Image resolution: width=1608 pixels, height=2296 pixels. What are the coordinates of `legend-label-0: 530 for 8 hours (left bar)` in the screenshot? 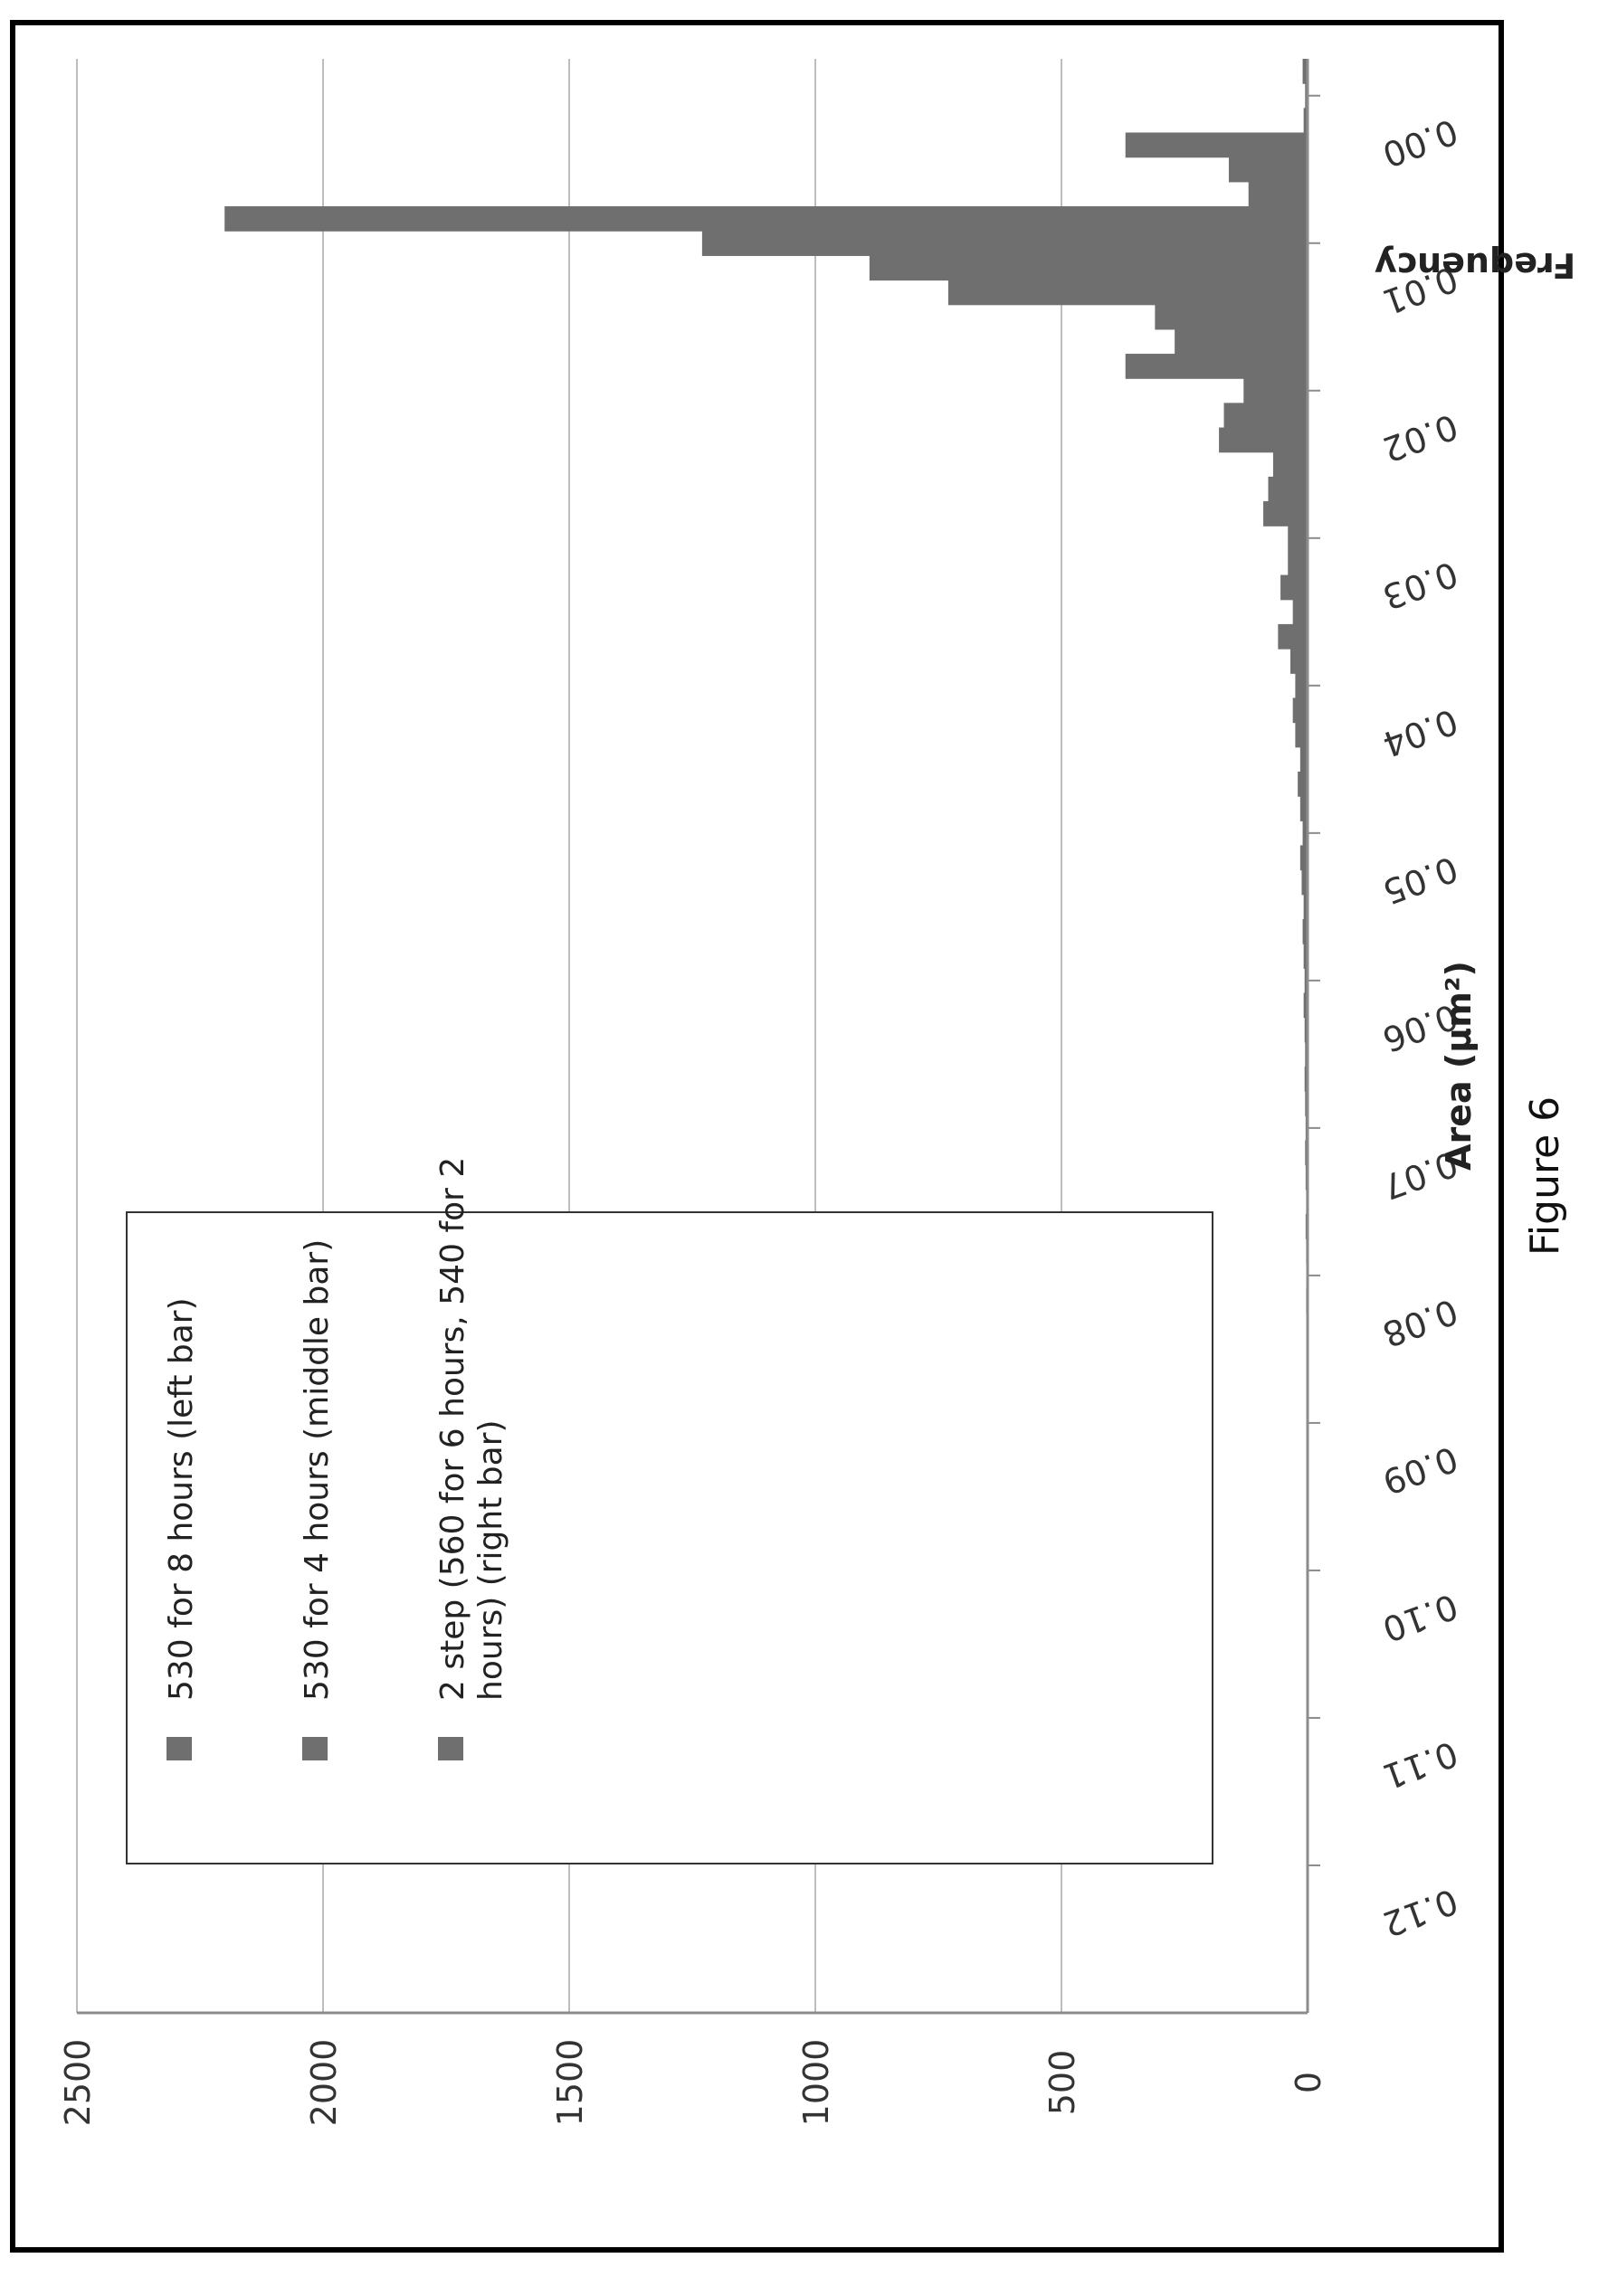 It's located at (182, 1499).